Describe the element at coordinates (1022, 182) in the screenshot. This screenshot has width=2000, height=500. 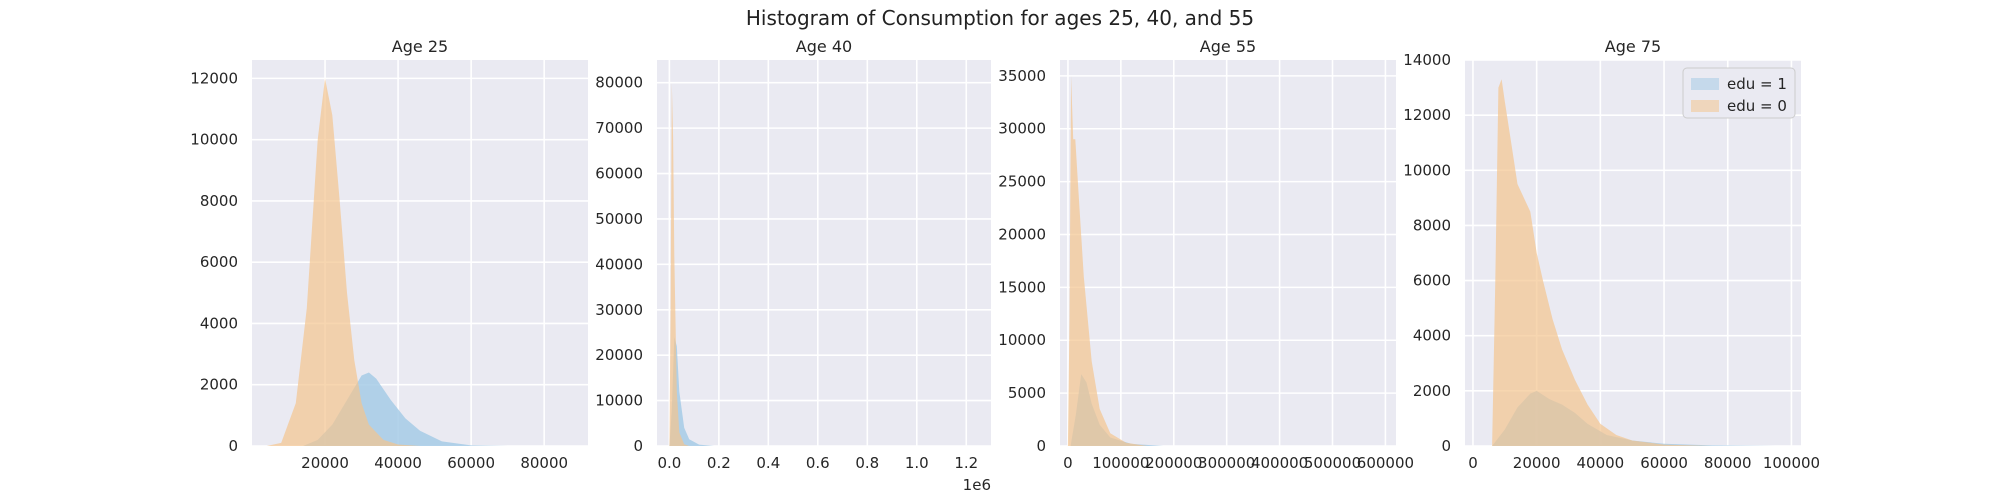
I see `y-tick-label: 25000` at that location.